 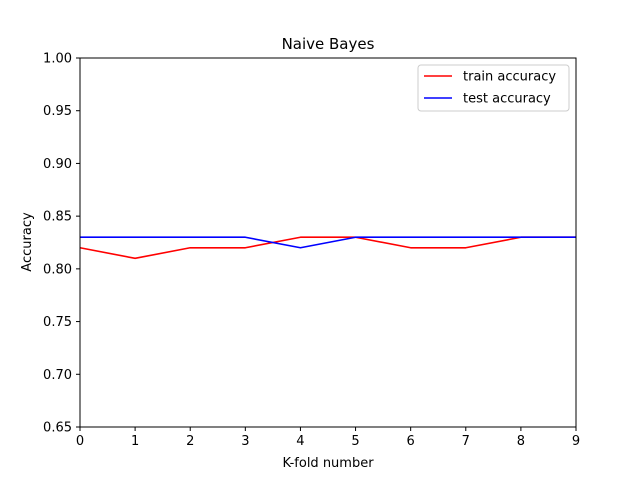 What do you see at coordinates (57, 111) in the screenshot?
I see `y-tick-label: 0.95` at bounding box center [57, 111].